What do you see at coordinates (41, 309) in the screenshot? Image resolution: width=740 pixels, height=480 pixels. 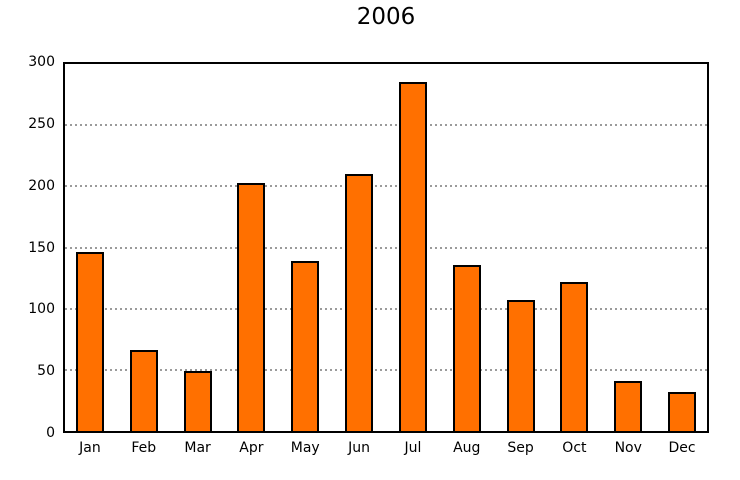 I see `y-tick-label-100: 100` at bounding box center [41, 309].